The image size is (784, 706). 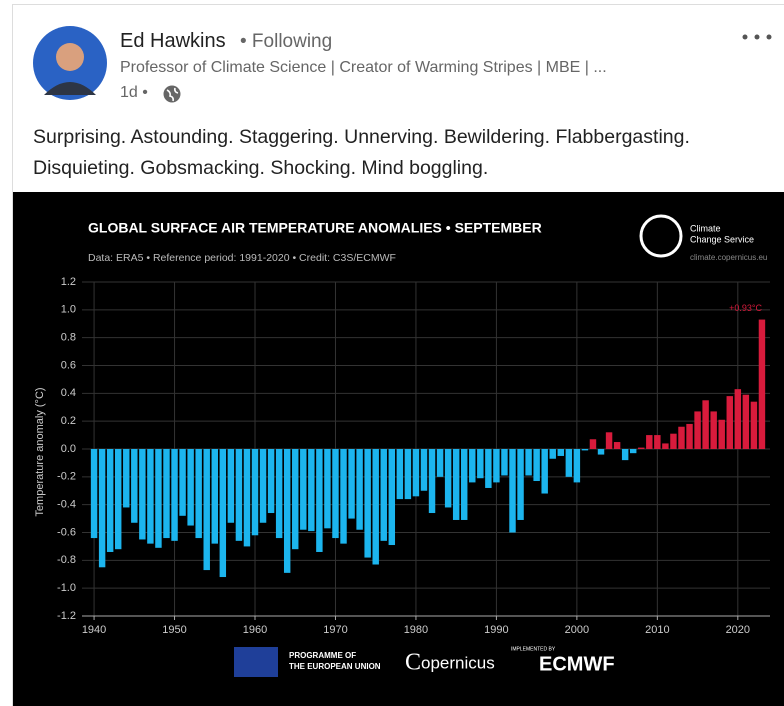 What do you see at coordinates (705, 228) in the screenshot?
I see `logo-name: Climate` at bounding box center [705, 228].